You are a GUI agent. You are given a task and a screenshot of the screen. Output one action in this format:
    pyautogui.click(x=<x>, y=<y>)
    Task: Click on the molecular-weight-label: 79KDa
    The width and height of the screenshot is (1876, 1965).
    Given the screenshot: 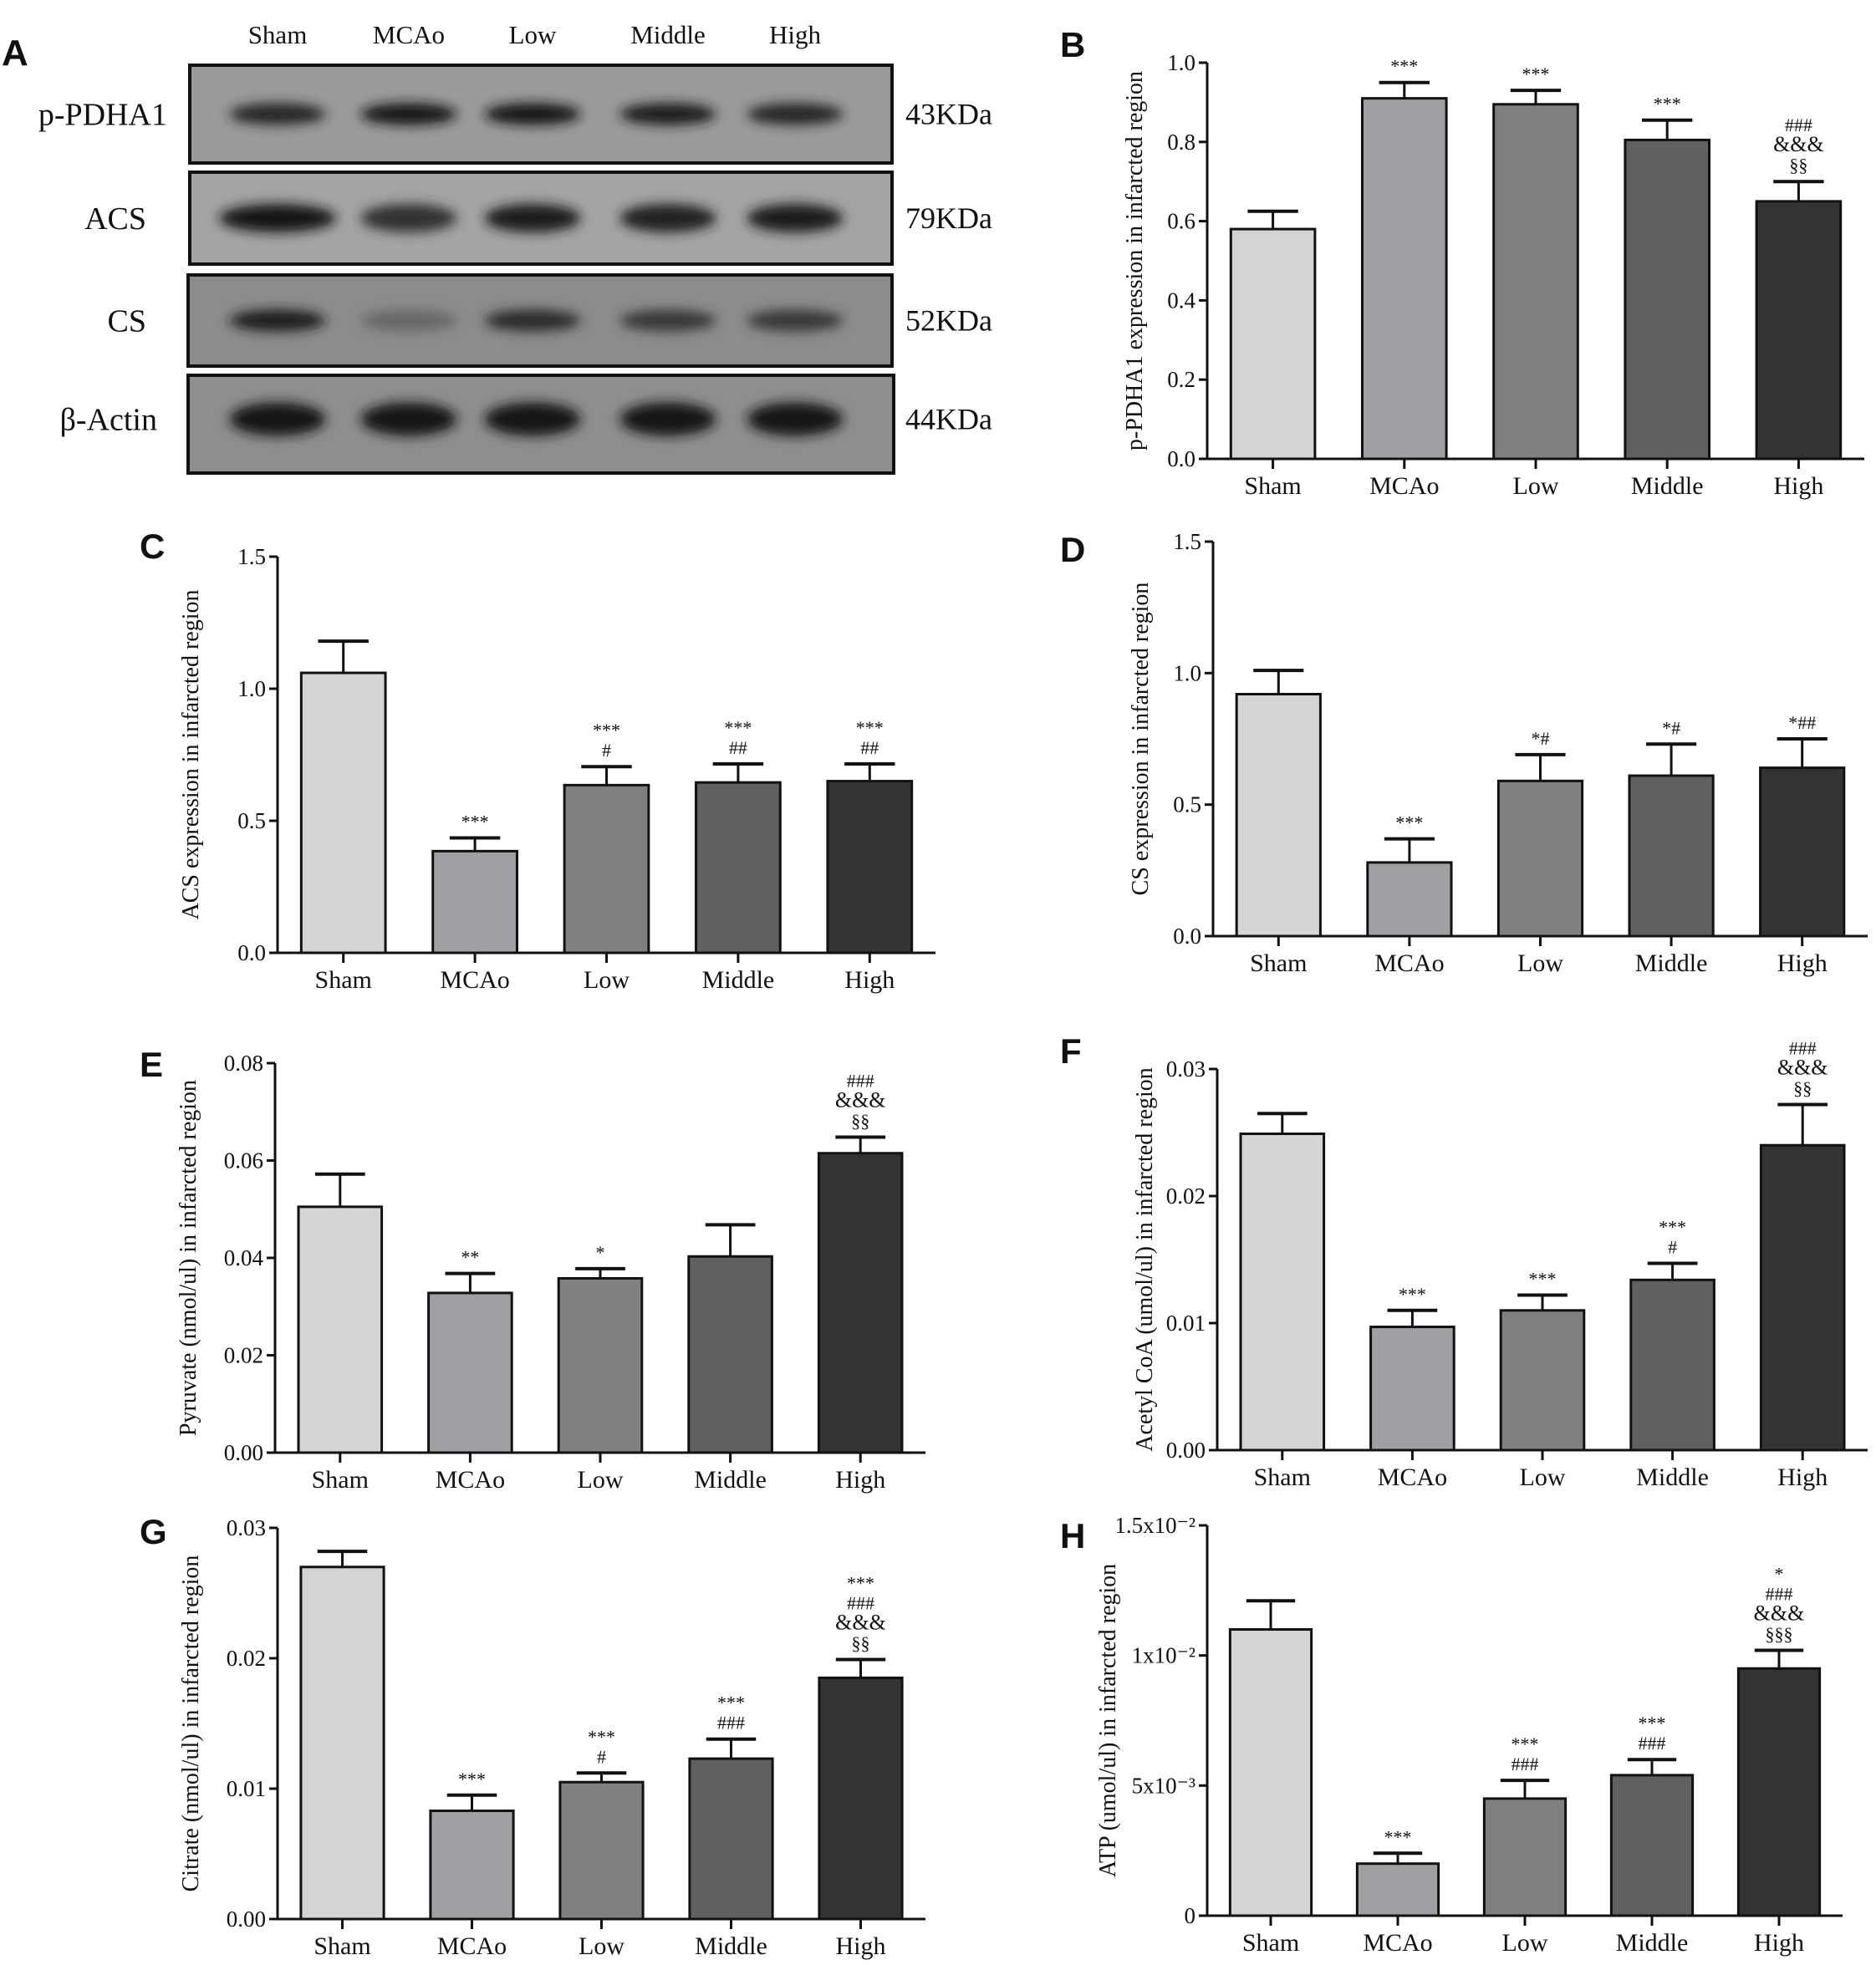 What is the action you would take?
    pyautogui.click(x=949, y=218)
    